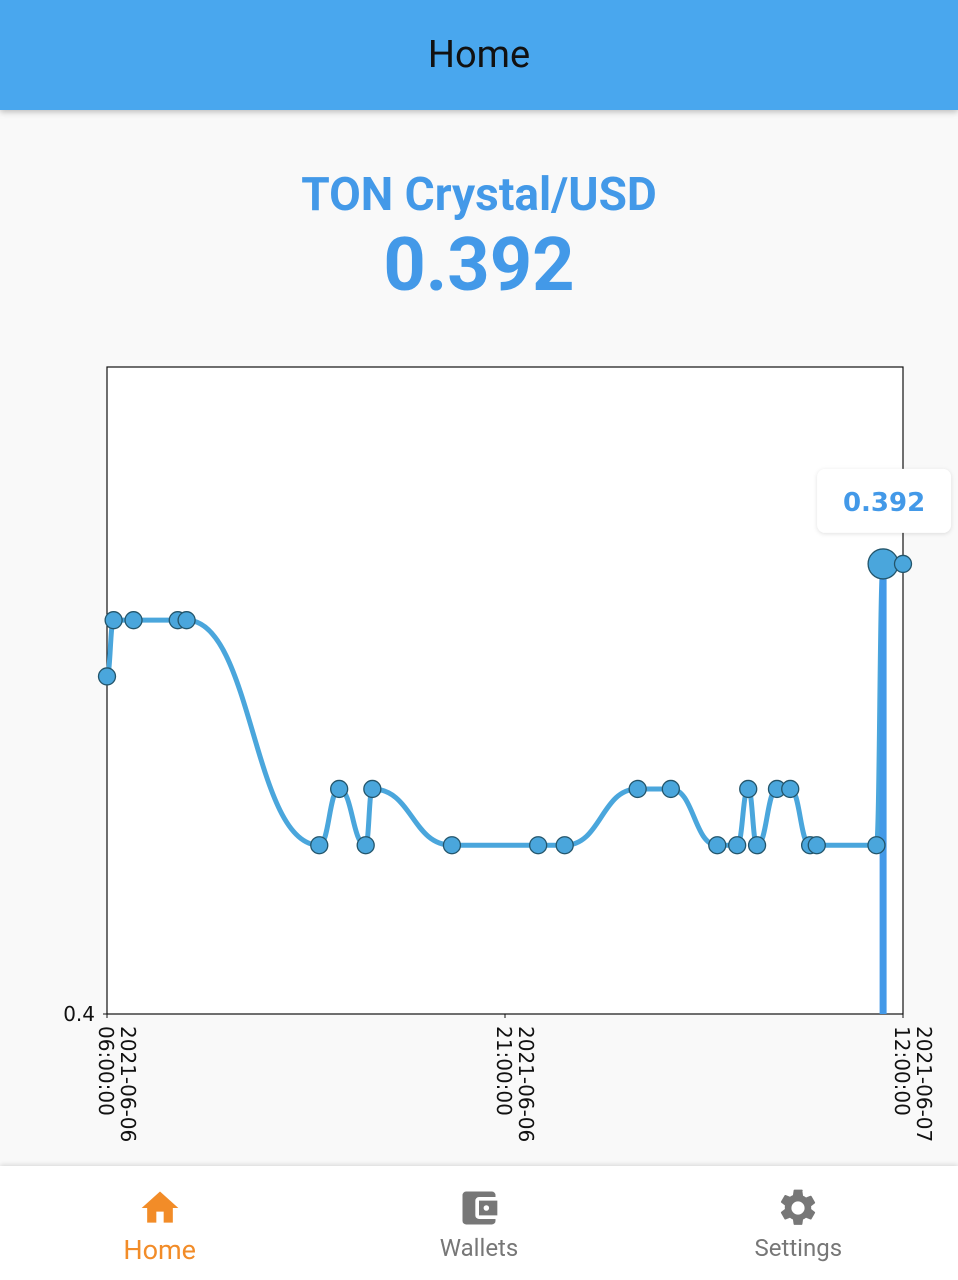 This screenshot has height=1280, width=958. I want to click on nav-home: Home, so click(159, 1223).